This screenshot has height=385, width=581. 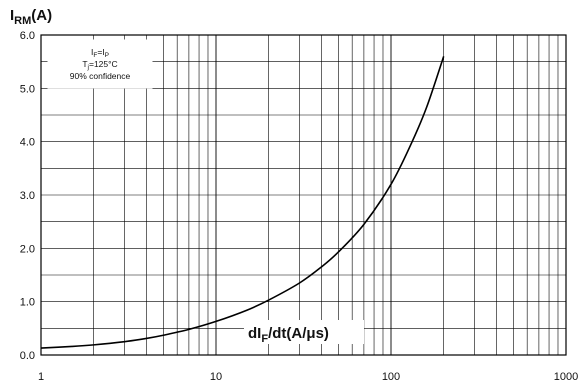 I want to click on legend-background, so click(x=100, y=64).